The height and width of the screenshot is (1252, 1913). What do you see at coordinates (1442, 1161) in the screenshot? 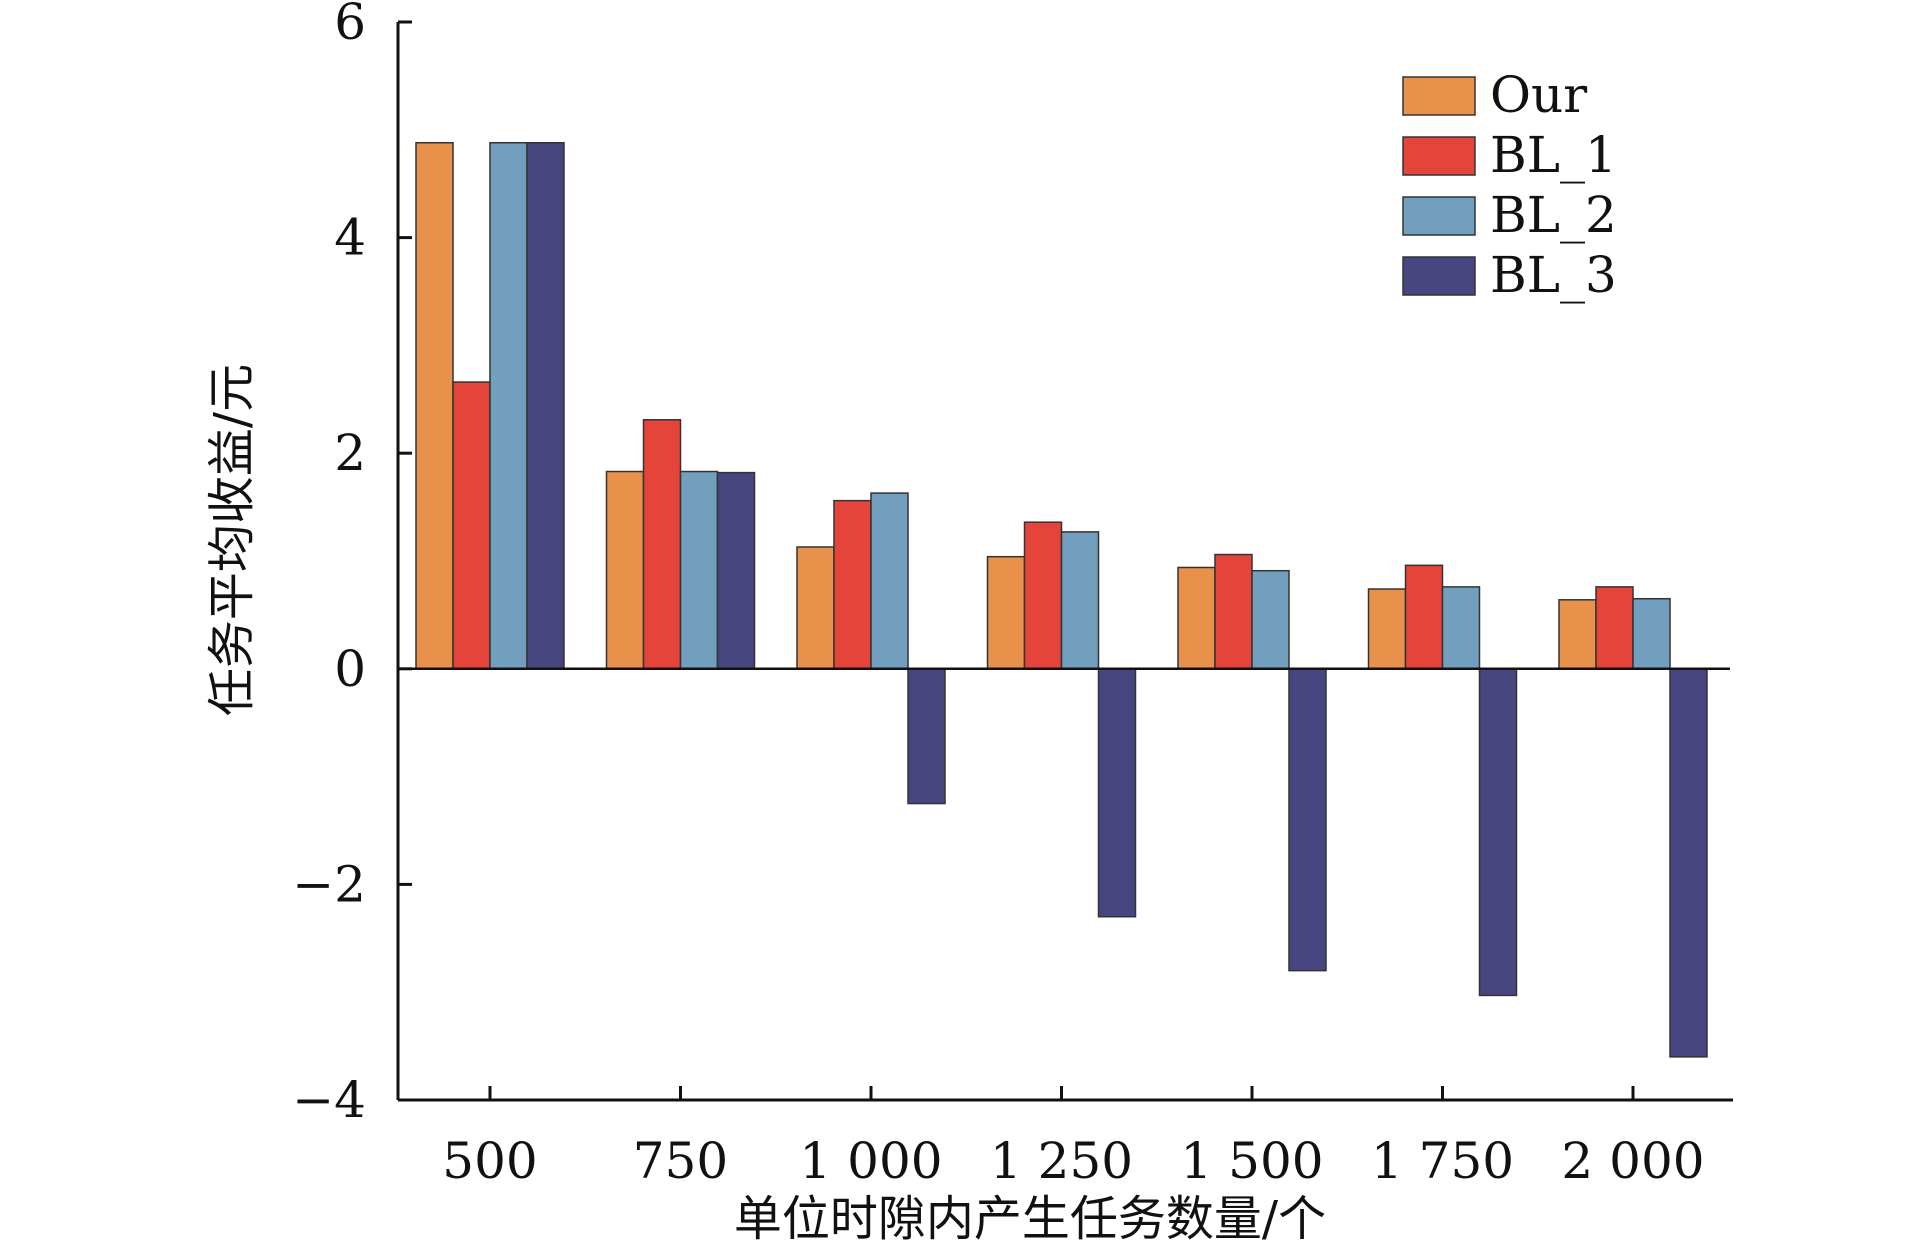
I see `x-tick-label: 1 750` at bounding box center [1442, 1161].